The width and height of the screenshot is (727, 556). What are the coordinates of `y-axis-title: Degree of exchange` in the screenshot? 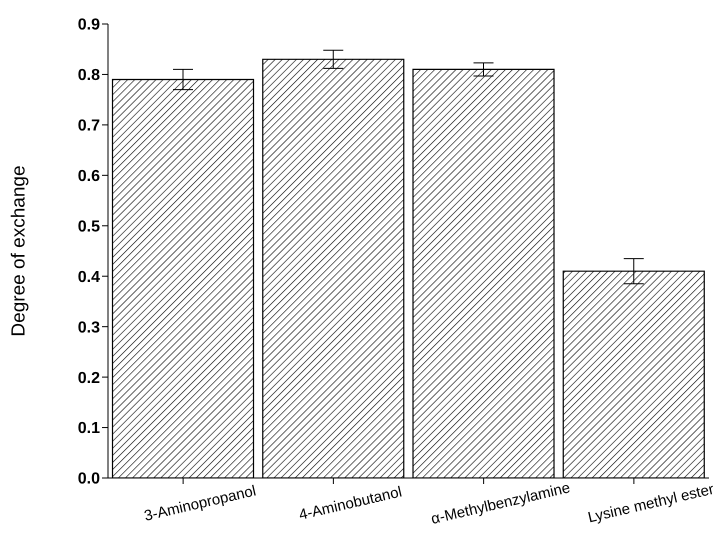 It's located at (19, 251).